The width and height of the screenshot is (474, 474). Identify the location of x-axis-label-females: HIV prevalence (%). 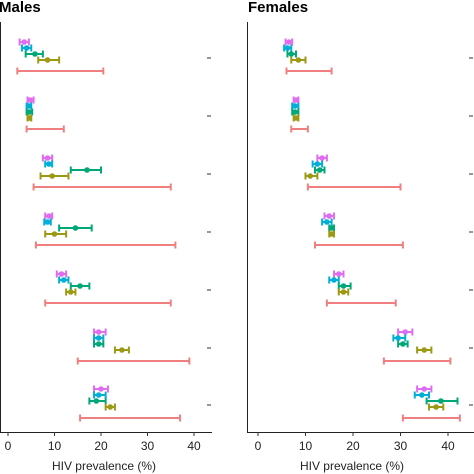
(352, 466).